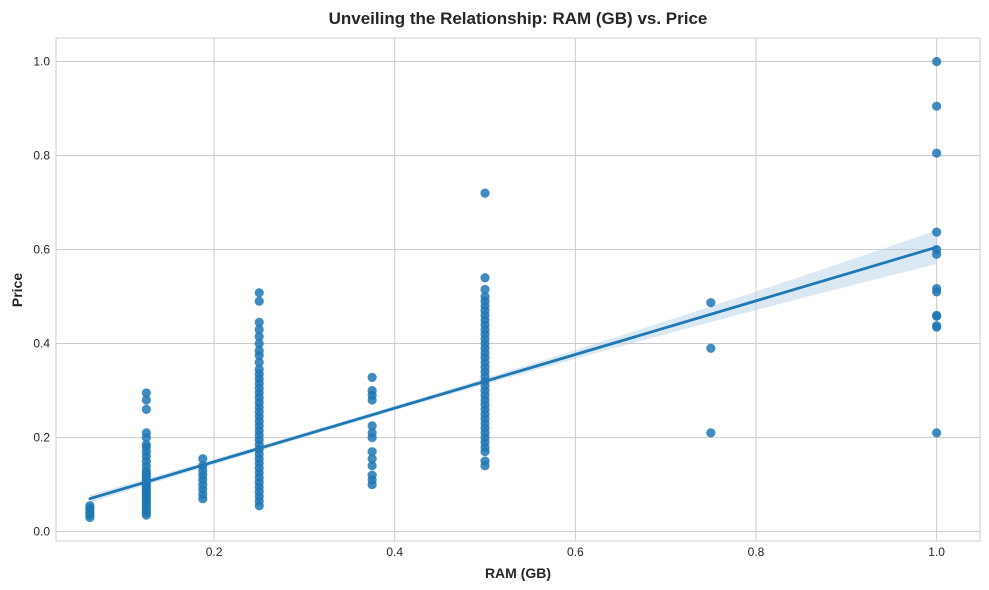  I want to click on y-tick-label: 1.0, so click(41, 62).